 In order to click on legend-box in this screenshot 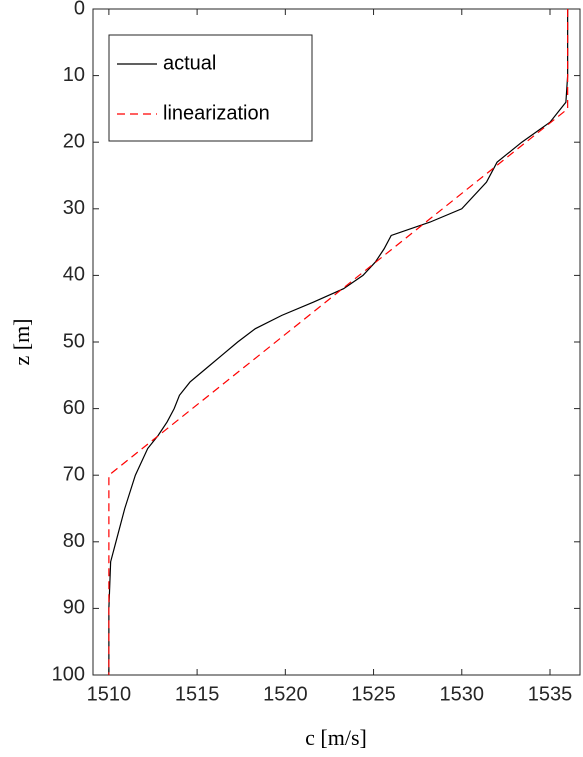, I will do `click(210, 88)`.